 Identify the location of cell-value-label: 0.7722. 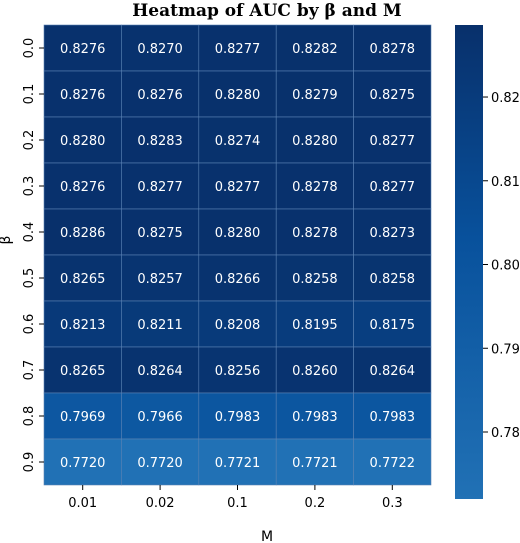
(393, 463).